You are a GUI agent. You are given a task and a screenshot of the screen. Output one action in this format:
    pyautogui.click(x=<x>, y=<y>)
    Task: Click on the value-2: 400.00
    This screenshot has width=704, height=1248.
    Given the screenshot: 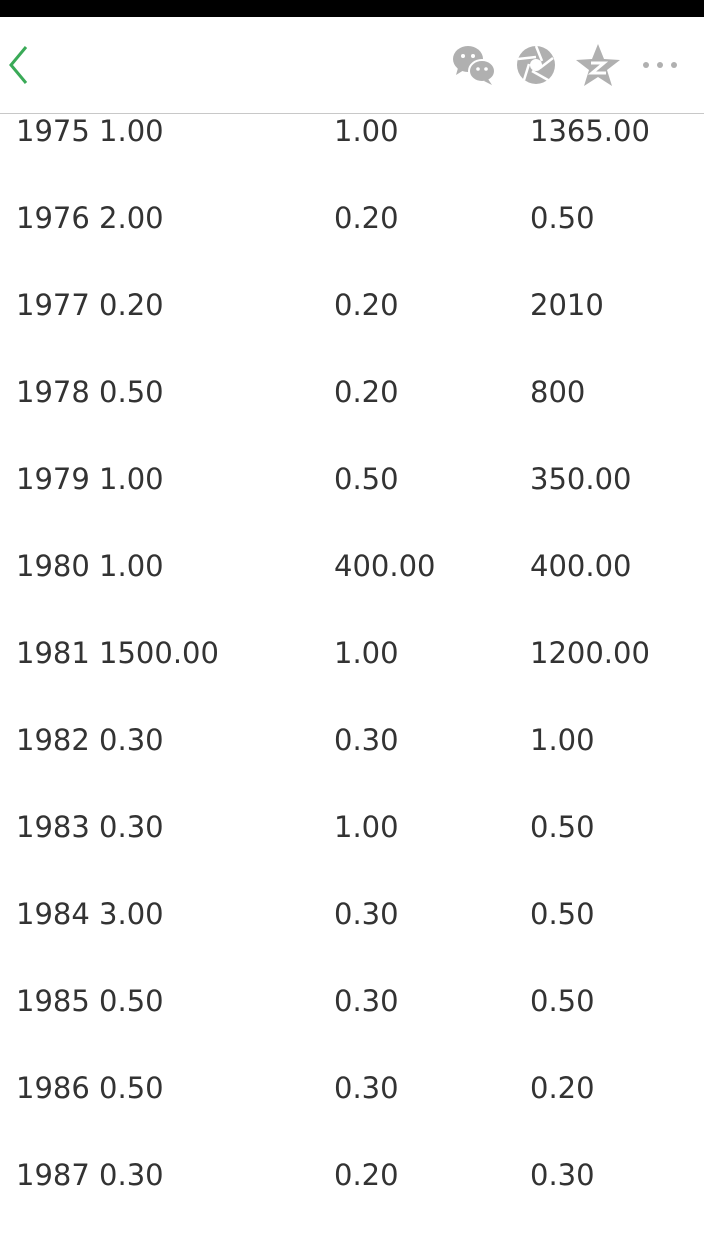 What is the action you would take?
    pyautogui.click(x=385, y=566)
    